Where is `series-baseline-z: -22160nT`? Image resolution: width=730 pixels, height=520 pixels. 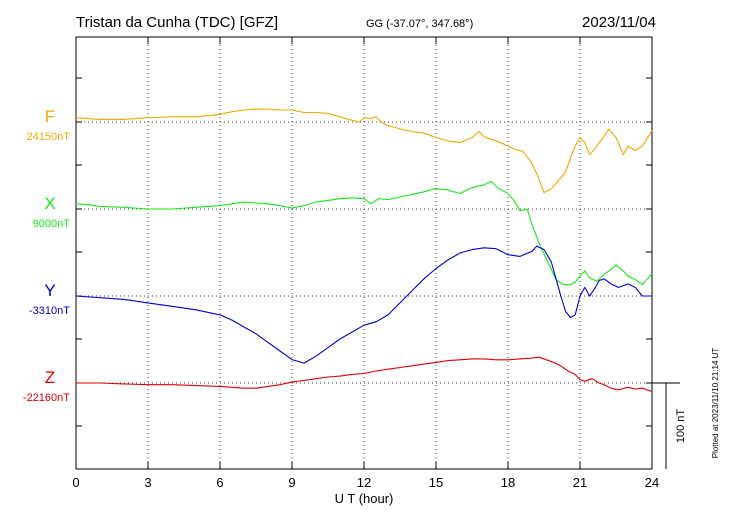
series-baseline-z: -22160nT is located at coordinates (46, 398).